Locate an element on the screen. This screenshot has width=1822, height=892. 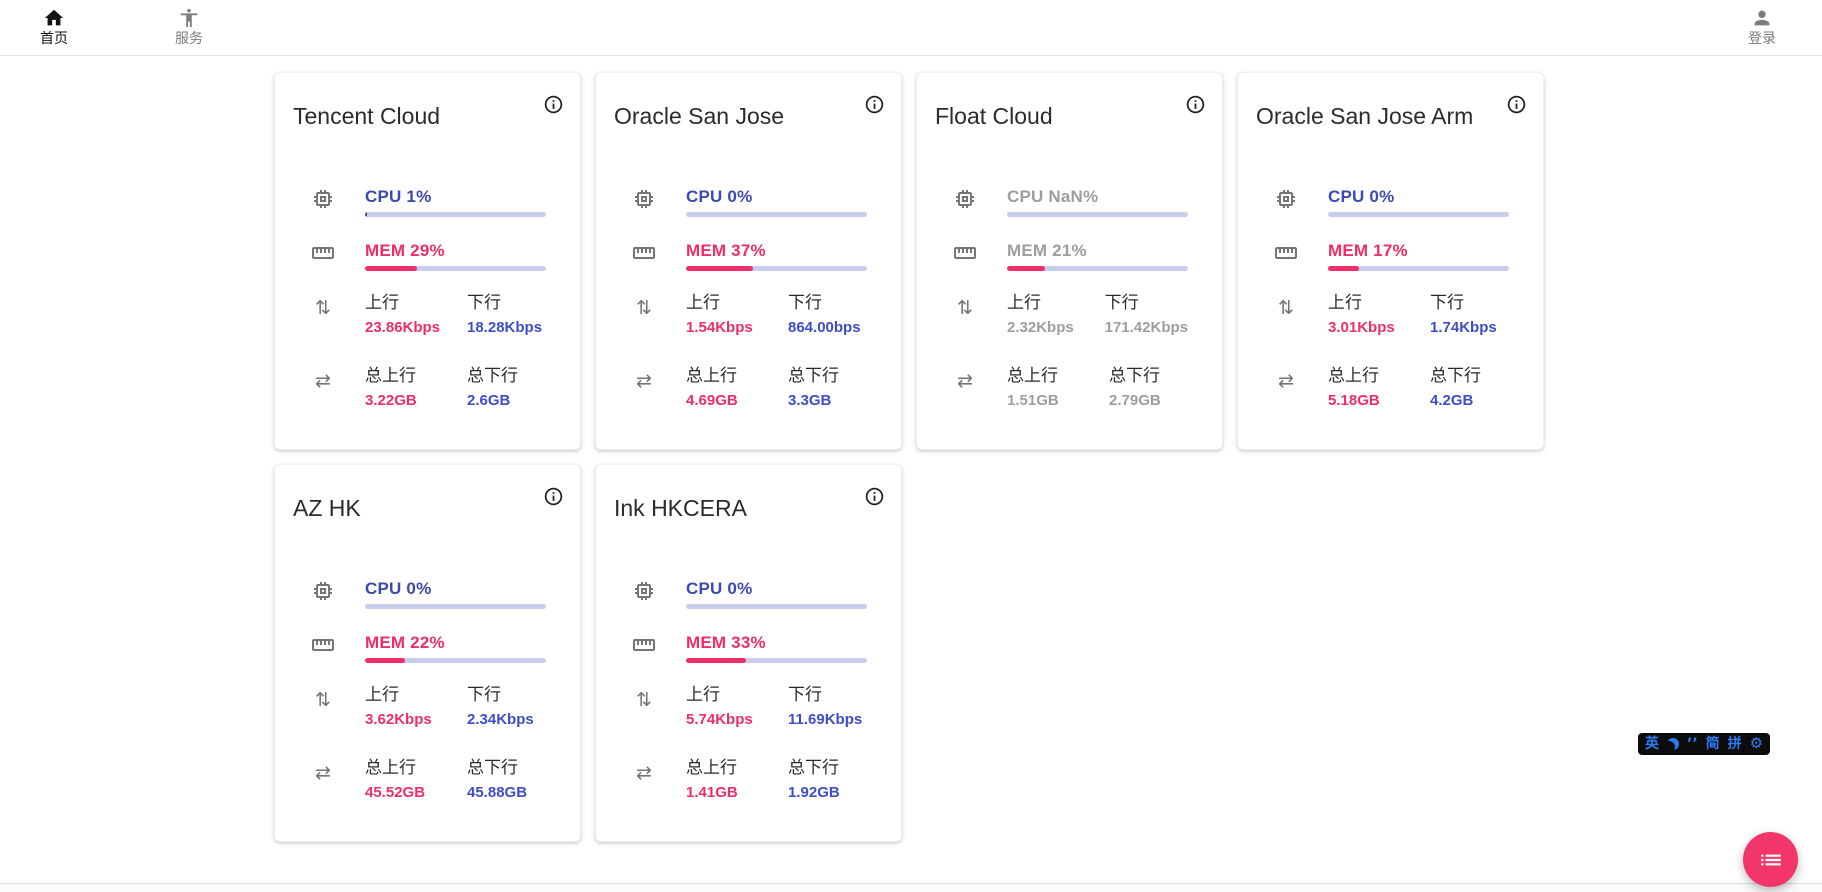
server-card-title: AZ HK is located at coordinates (327, 508).